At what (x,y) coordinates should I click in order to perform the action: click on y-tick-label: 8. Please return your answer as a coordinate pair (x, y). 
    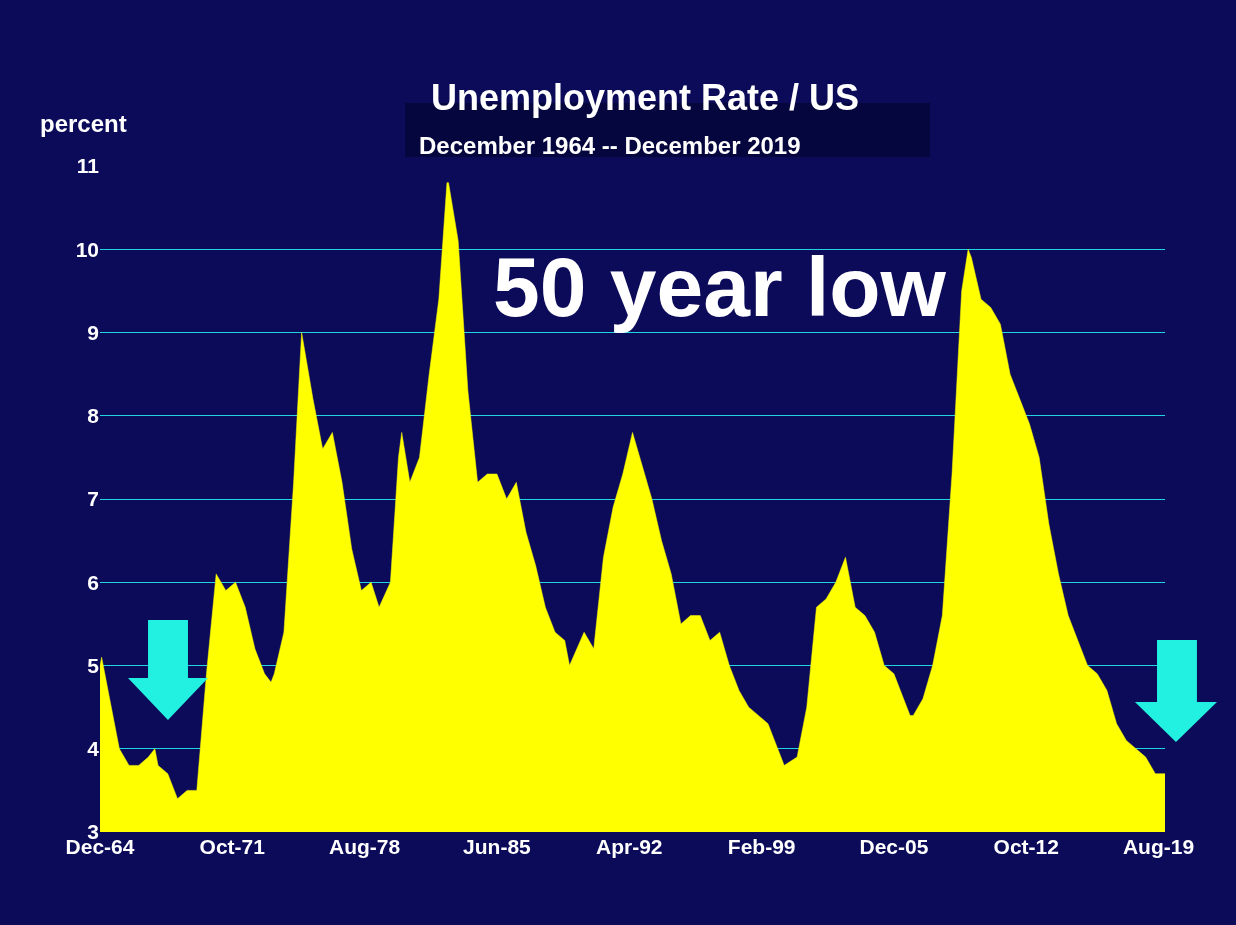
    Looking at the image, I should click on (93, 416).